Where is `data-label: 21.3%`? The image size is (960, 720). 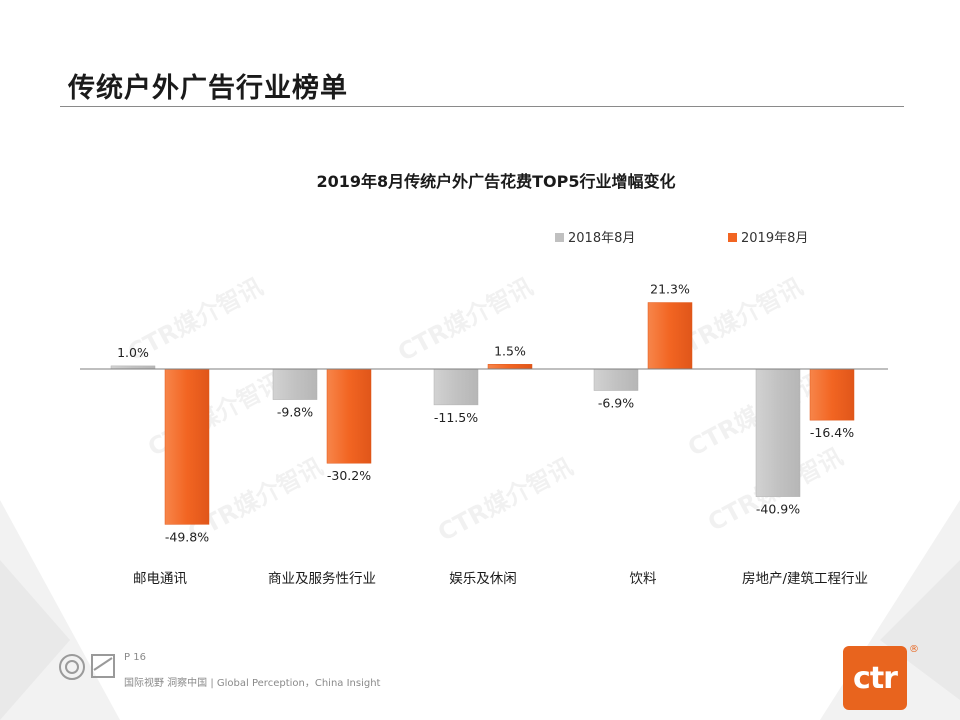
data-label: 21.3% is located at coordinates (670, 289).